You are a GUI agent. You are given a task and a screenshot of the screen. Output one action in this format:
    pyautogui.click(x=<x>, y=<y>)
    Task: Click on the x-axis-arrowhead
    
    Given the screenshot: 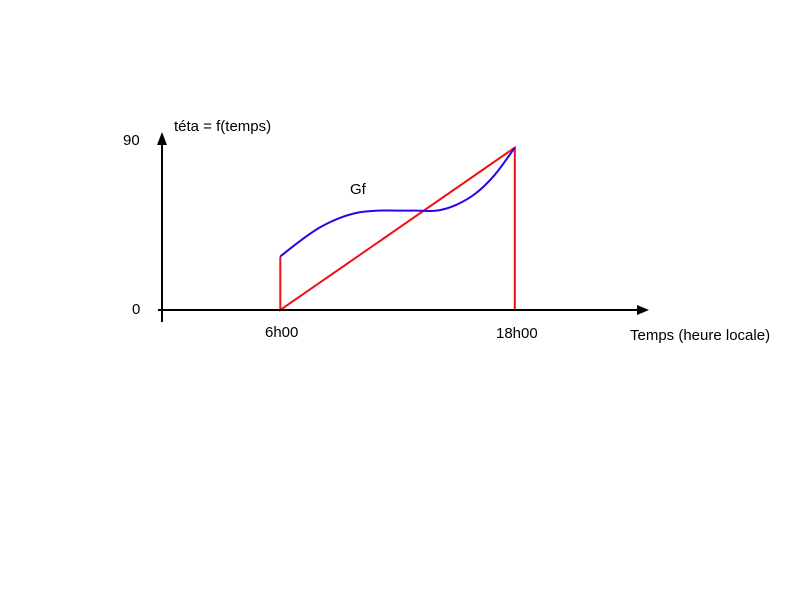 What is the action you would take?
    pyautogui.click(x=643, y=310)
    